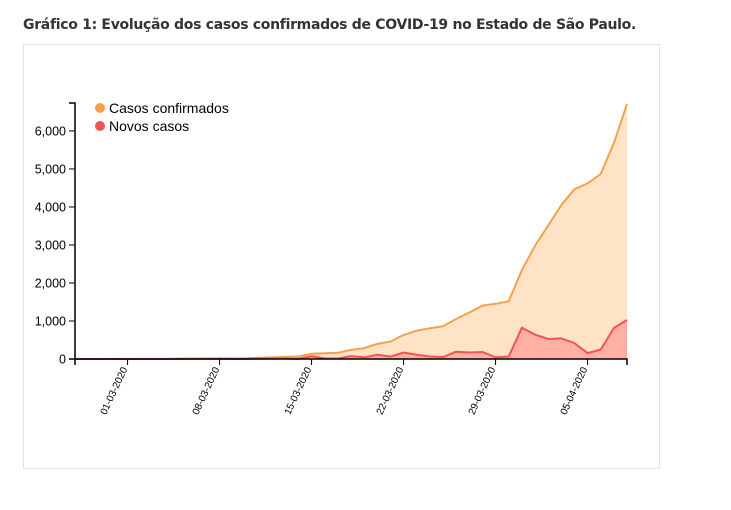 This screenshot has height=510, width=731. What do you see at coordinates (50, 283) in the screenshot?
I see `y-tick-label: 2,000` at bounding box center [50, 283].